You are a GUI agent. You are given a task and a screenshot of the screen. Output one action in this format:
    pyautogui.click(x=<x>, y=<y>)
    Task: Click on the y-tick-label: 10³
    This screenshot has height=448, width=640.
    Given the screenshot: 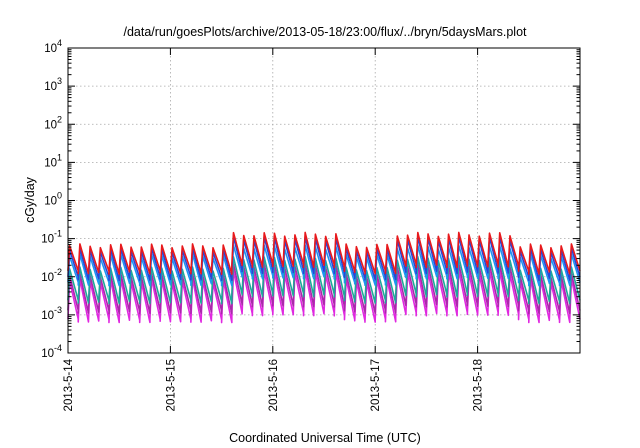 What is the action you would take?
    pyautogui.click(x=53, y=84)
    